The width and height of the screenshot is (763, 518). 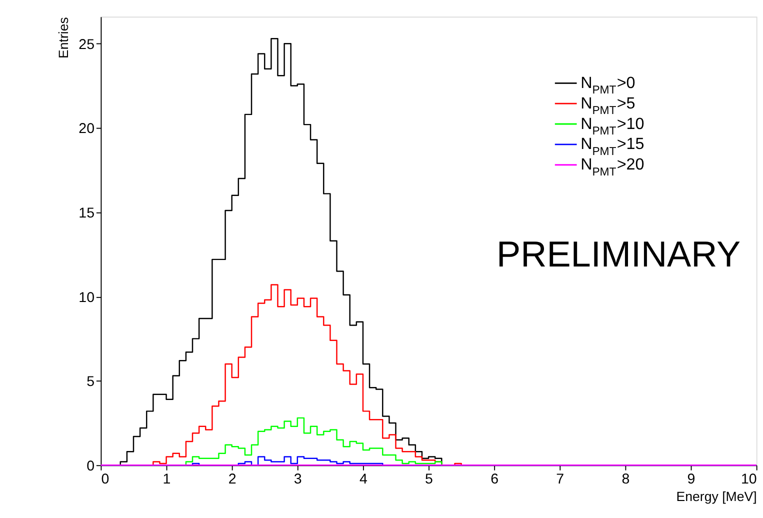 I want to click on y-tick-label: 0, so click(x=90, y=466).